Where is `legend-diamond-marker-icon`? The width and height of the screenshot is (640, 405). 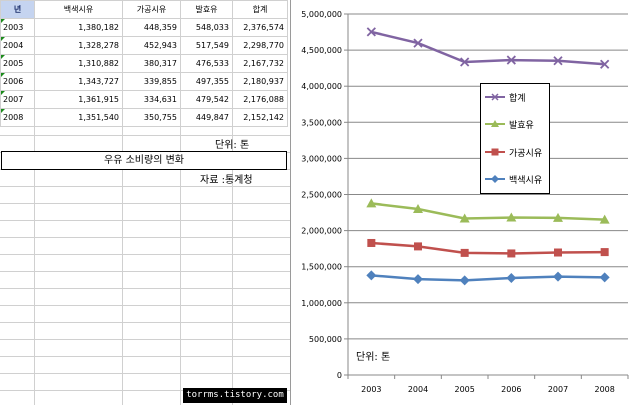 legend-diamond-marker-icon is located at coordinates (495, 179).